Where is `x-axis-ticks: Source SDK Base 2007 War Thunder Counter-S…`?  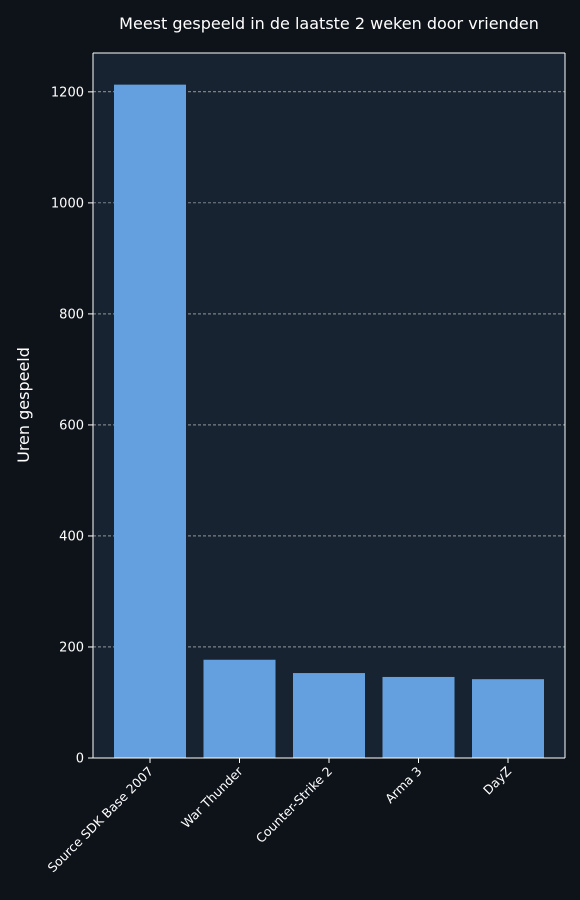 x-axis-ticks: Source SDK Base 2007 War Thunder Counter-S… is located at coordinates (279, 816).